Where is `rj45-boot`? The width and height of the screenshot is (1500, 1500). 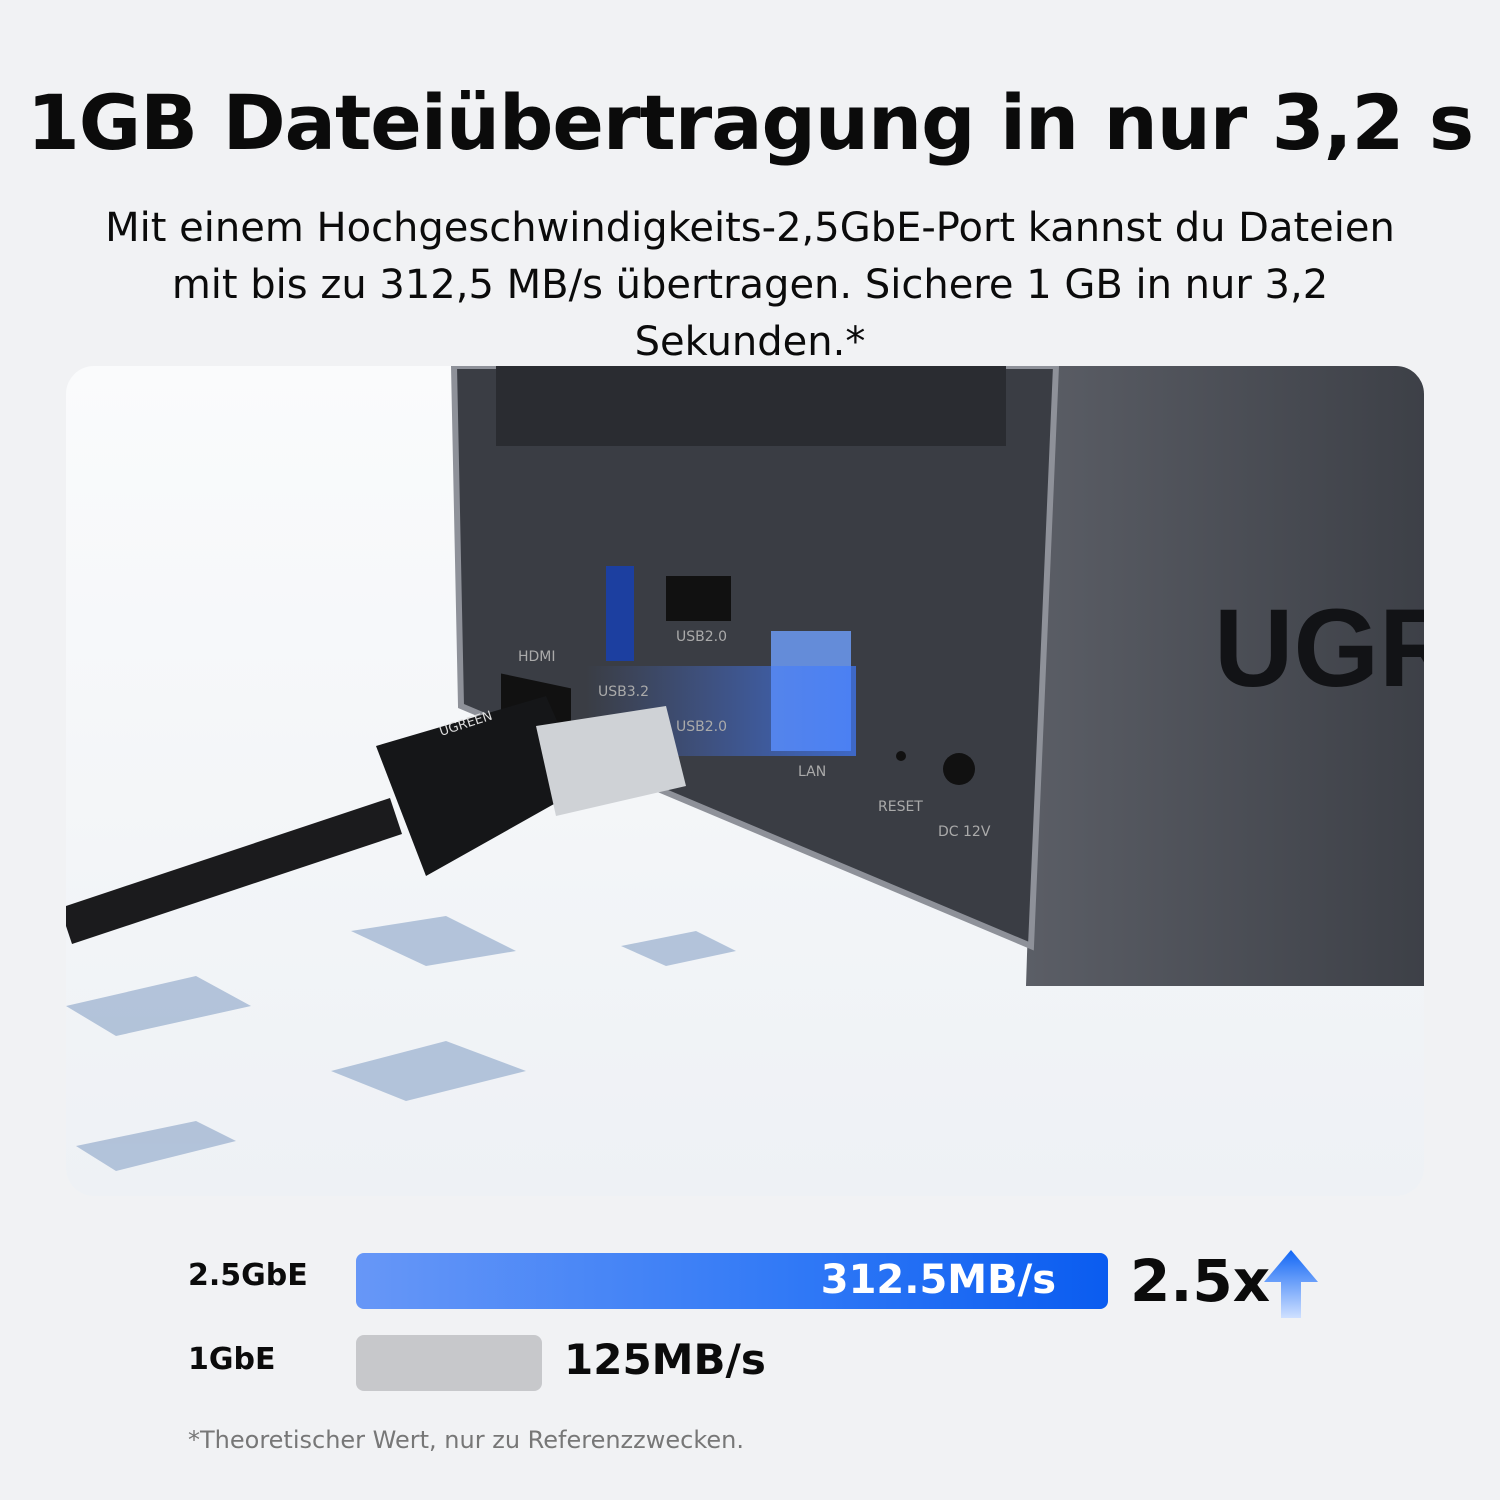 rj45-boot is located at coordinates (481, 786).